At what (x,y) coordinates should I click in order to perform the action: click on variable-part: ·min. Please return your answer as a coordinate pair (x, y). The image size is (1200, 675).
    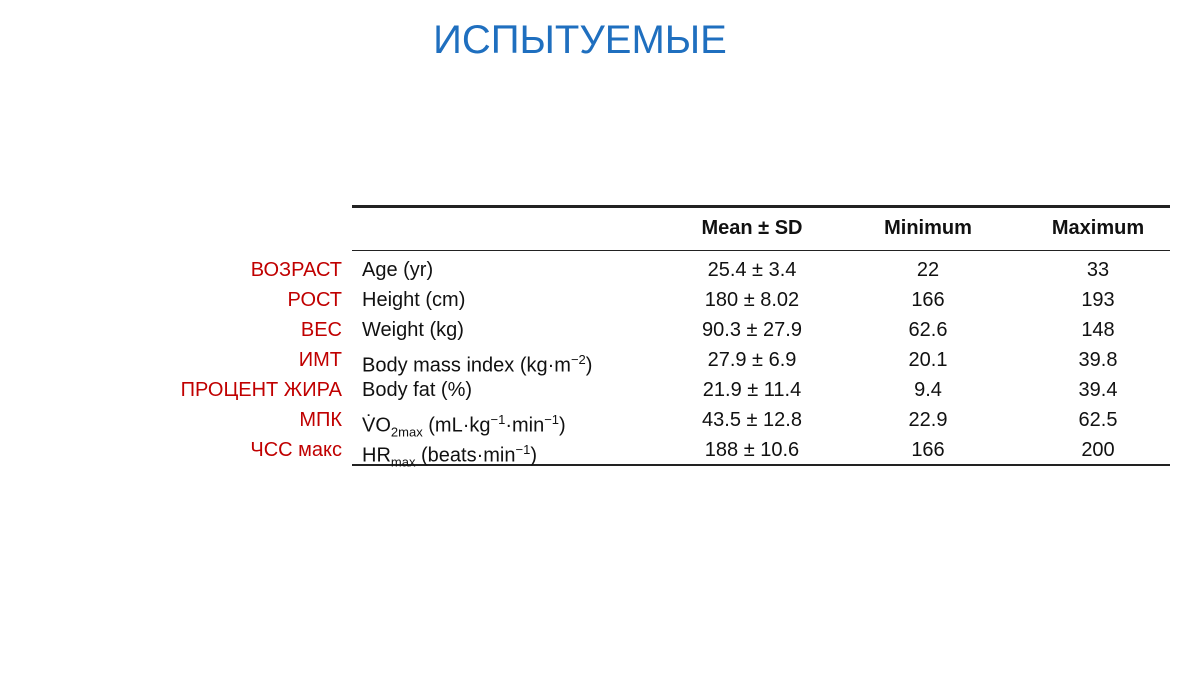
    Looking at the image, I should click on (525, 425).